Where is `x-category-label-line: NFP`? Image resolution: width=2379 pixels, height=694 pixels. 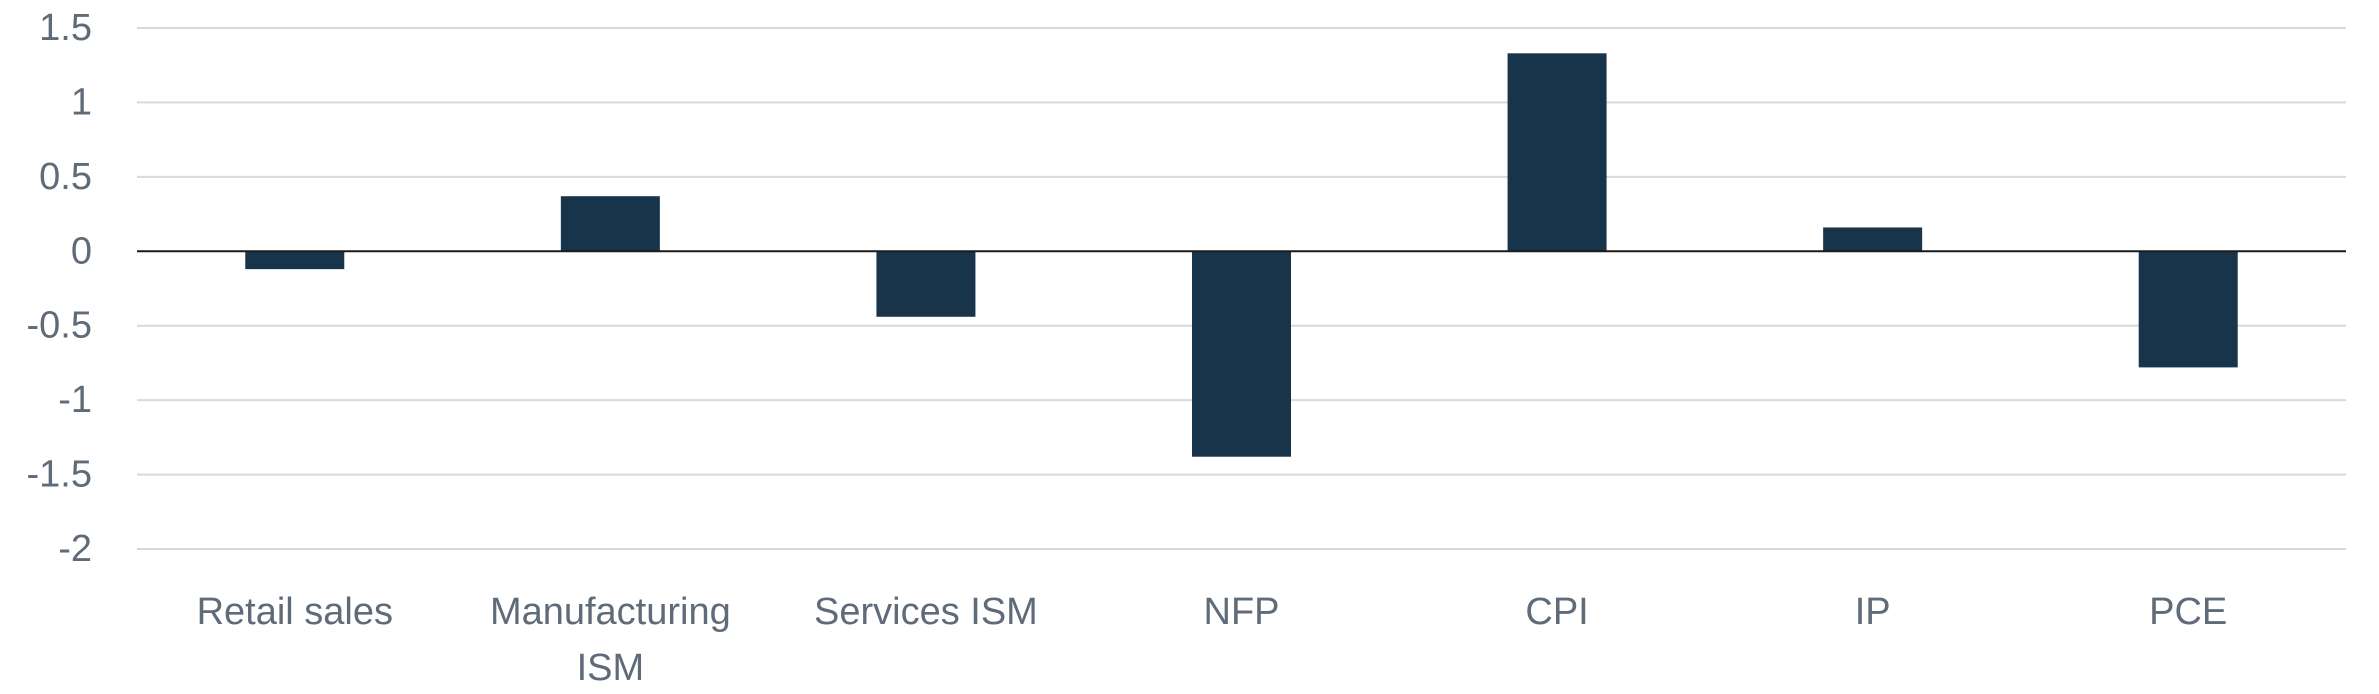
x-category-label-line: NFP is located at coordinates (1242, 612).